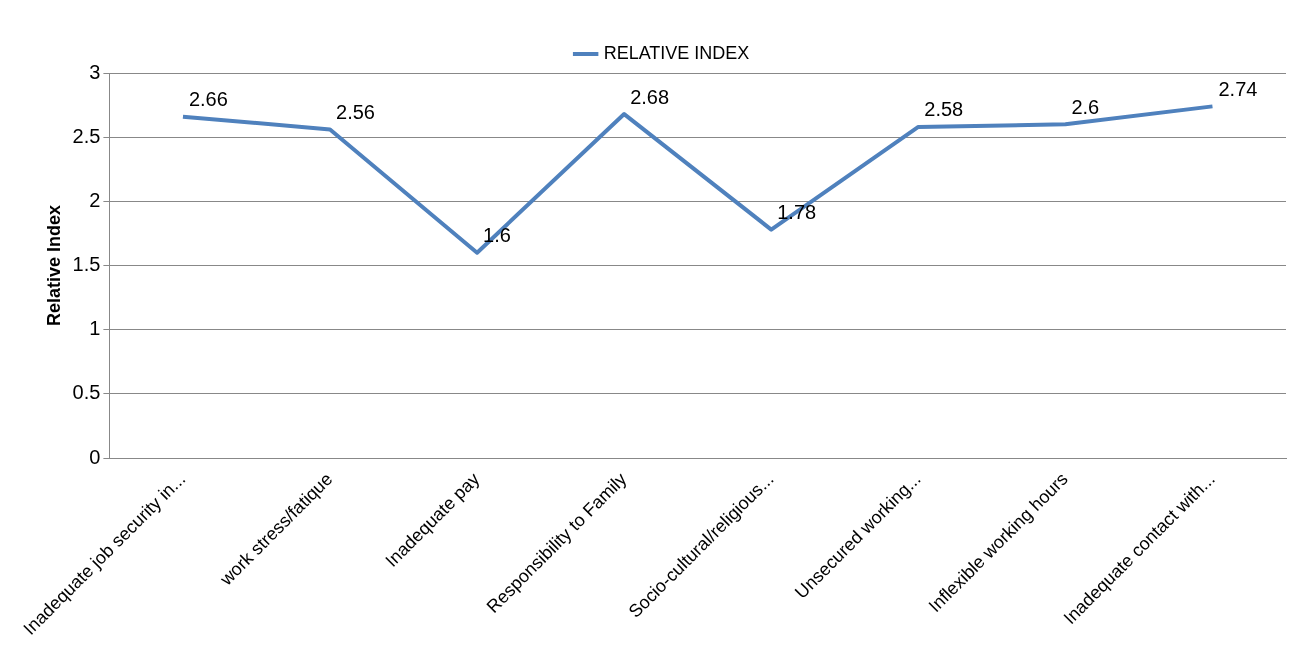  I want to click on y-tick-label: 3, so click(95, 71).